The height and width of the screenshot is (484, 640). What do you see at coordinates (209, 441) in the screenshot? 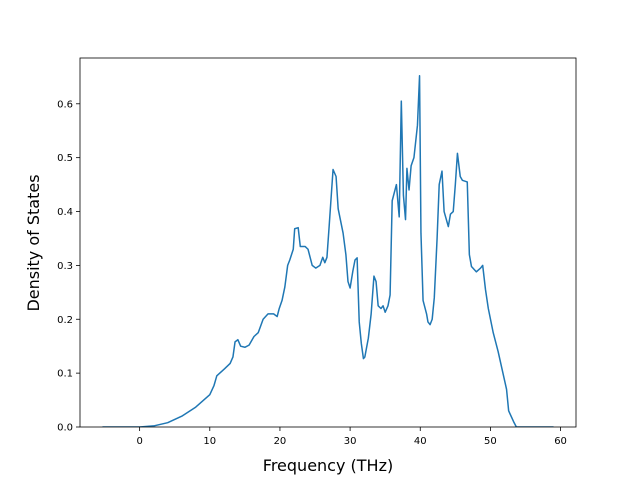
I see `x-tick-label: 10` at bounding box center [209, 441].